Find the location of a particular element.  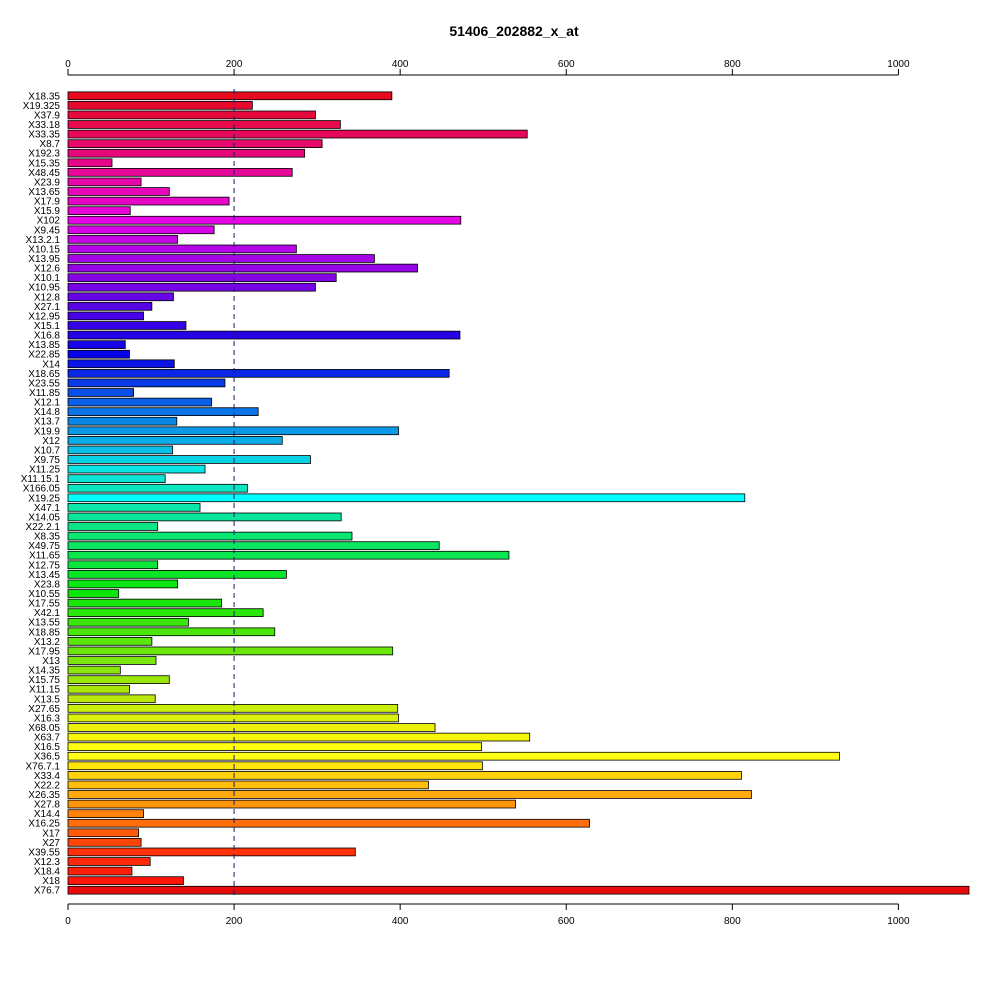

category-label: X23.55 is located at coordinates (44, 383).